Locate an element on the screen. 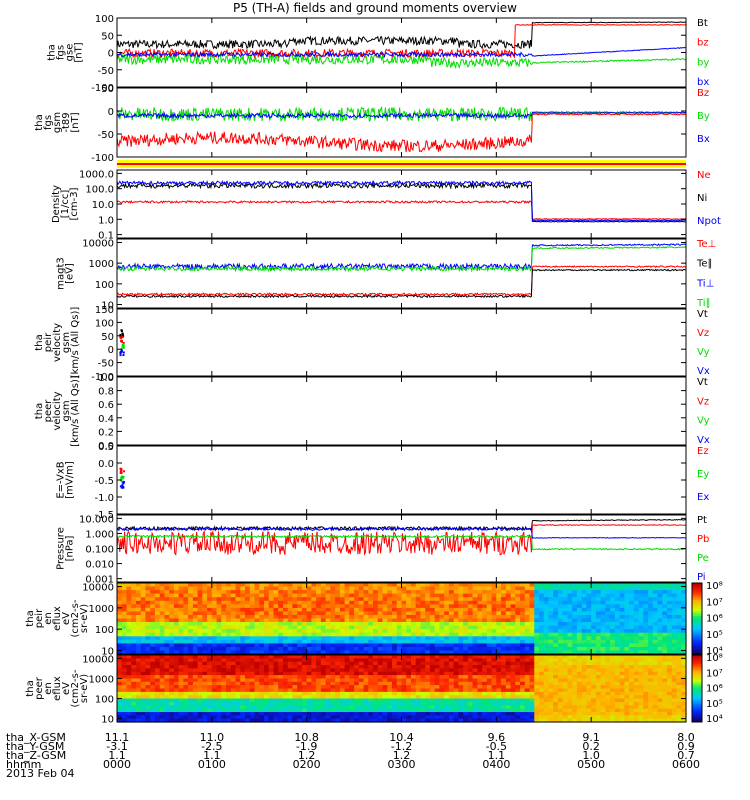 This screenshot has width=750, height=800. colorbar-cell is located at coordinates (697, 613).